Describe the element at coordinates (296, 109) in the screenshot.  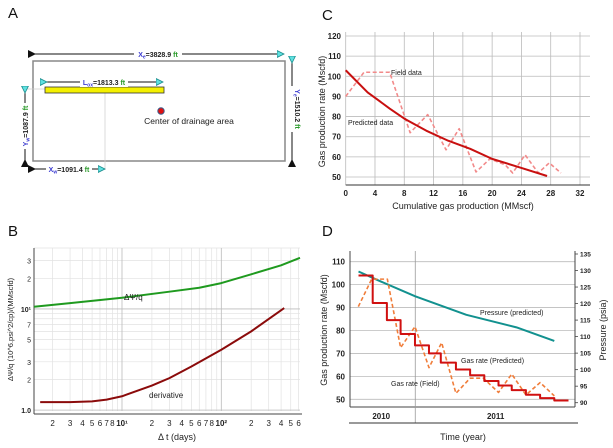
I see `ye-dimension-label: Ye=1510.2 ft` at that location.